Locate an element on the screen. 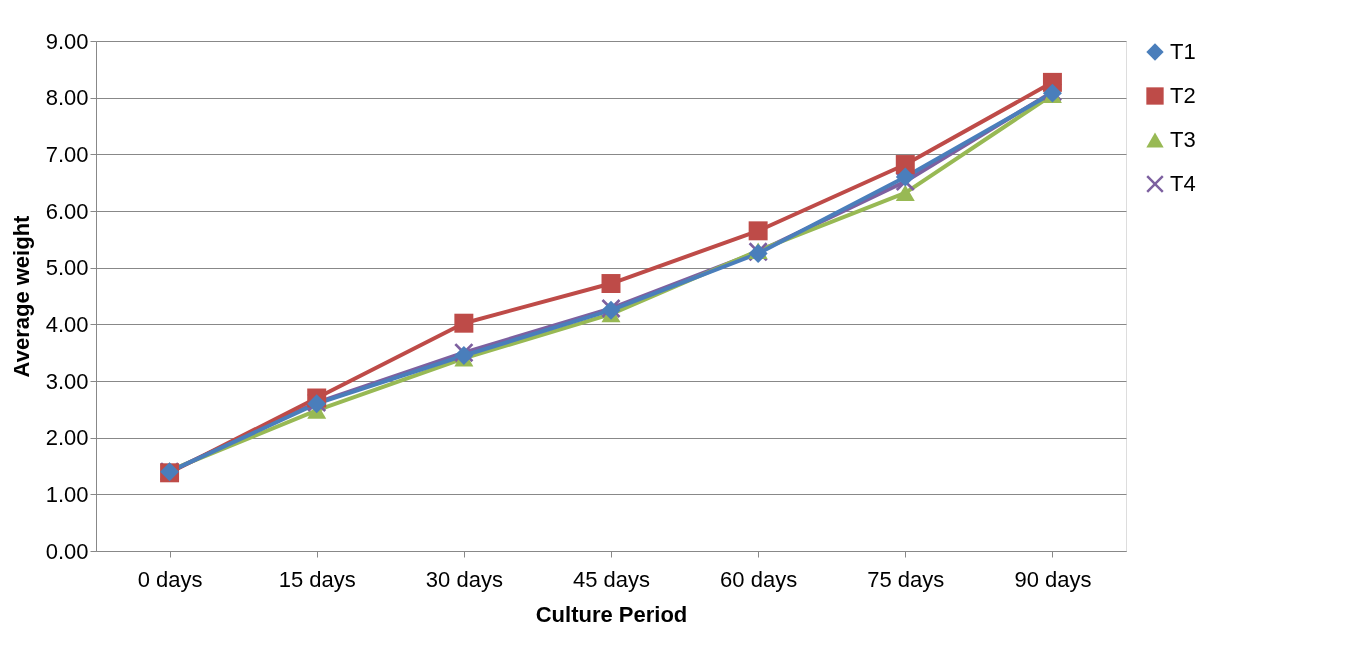 The image size is (1361, 662). y-tick-label: 6.00 is located at coordinates (67, 211).